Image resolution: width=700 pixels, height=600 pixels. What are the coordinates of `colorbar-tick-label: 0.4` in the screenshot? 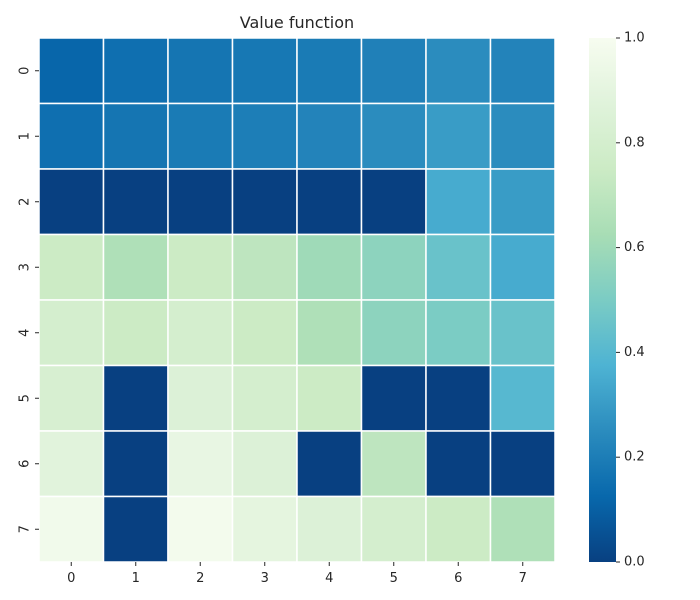 It's located at (634, 352).